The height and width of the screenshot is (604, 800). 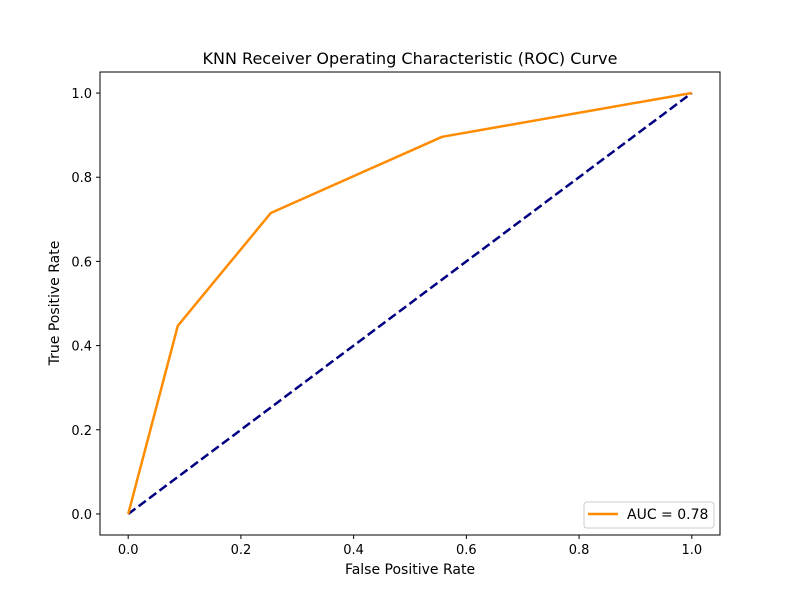 I want to click on legend-box, so click(x=649, y=515).